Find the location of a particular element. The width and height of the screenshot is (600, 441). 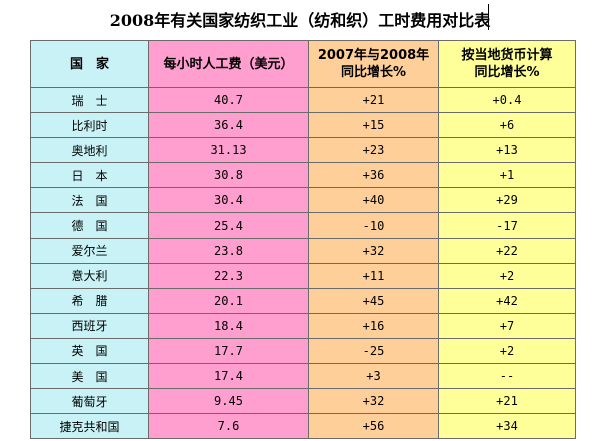

cell-local-growth: -- is located at coordinates (507, 376).